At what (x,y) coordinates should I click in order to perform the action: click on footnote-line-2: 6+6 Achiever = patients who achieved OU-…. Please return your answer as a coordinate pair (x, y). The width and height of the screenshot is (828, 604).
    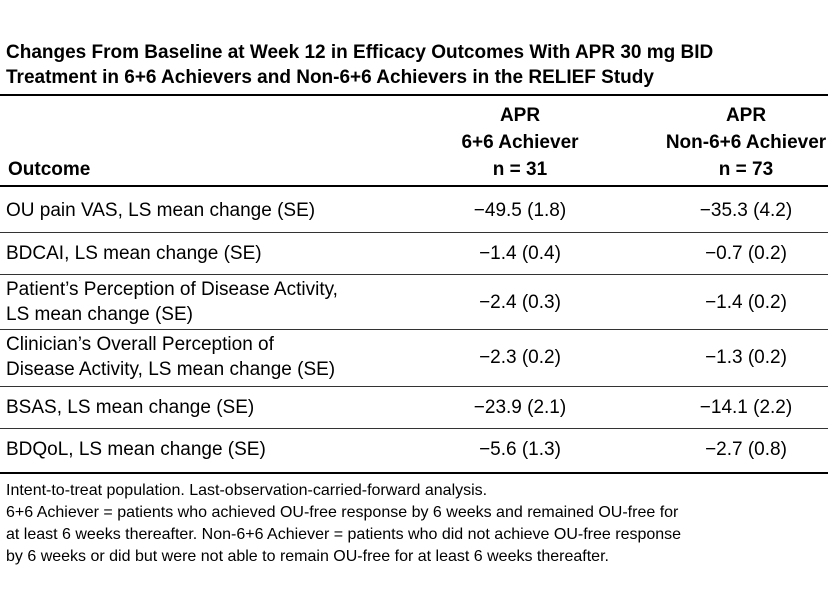
    Looking at the image, I should click on (342, 512).